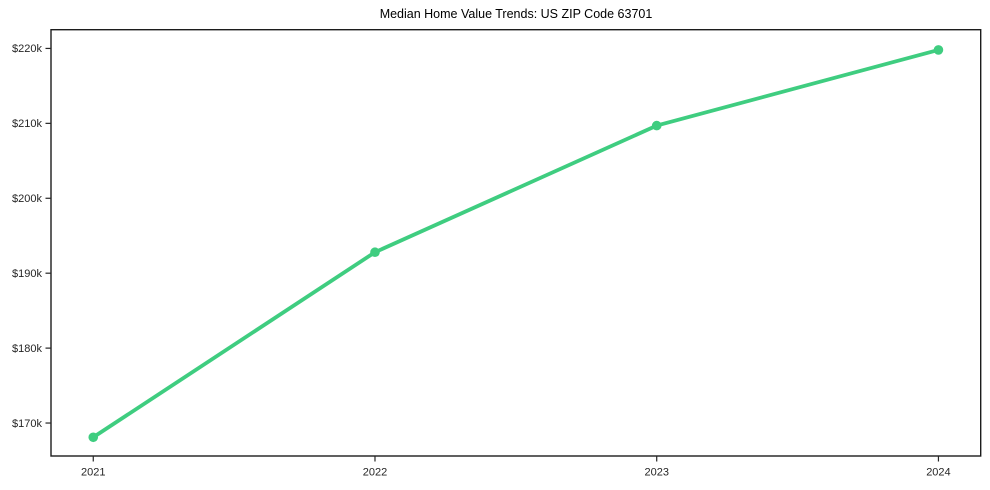 The width and height of the screenshot is (990, 490). What do you see at coordinates (93, 473) in the screenshot?
I see `x-tick-label: 2021` at bounding box center [93, 473].